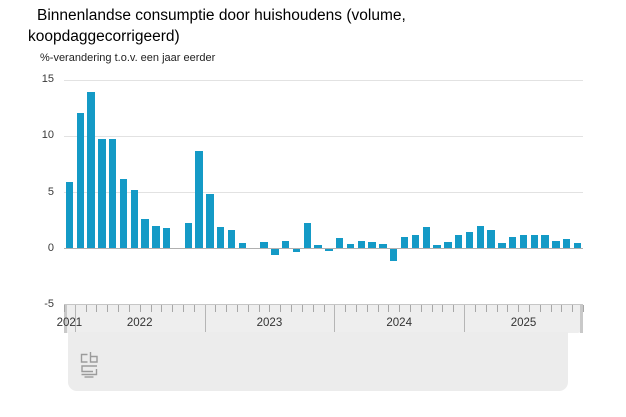 This screenshot has height=417, width=626. What do you see at coordinates (269, 323) in the screenshot?
I see `year-label: 2023` at bounding box center [269, 323].